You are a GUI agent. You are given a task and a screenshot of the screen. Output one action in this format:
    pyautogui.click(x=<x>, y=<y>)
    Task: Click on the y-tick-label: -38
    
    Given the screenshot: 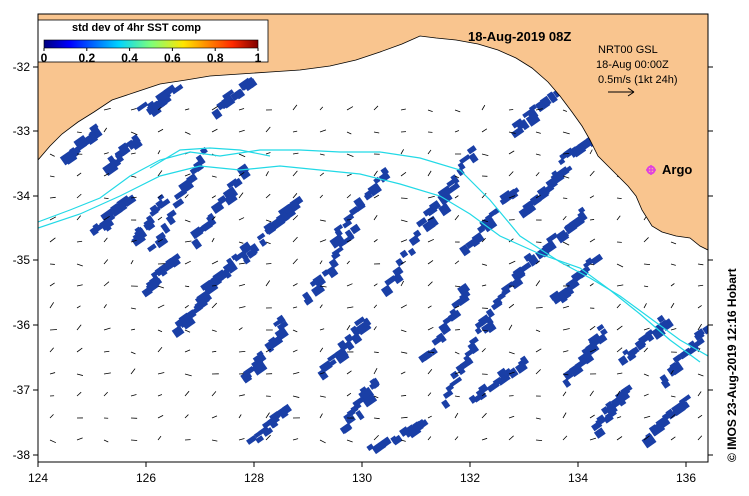 What is the action you would take?
    pyautogui.click(x=22, y=455)
    